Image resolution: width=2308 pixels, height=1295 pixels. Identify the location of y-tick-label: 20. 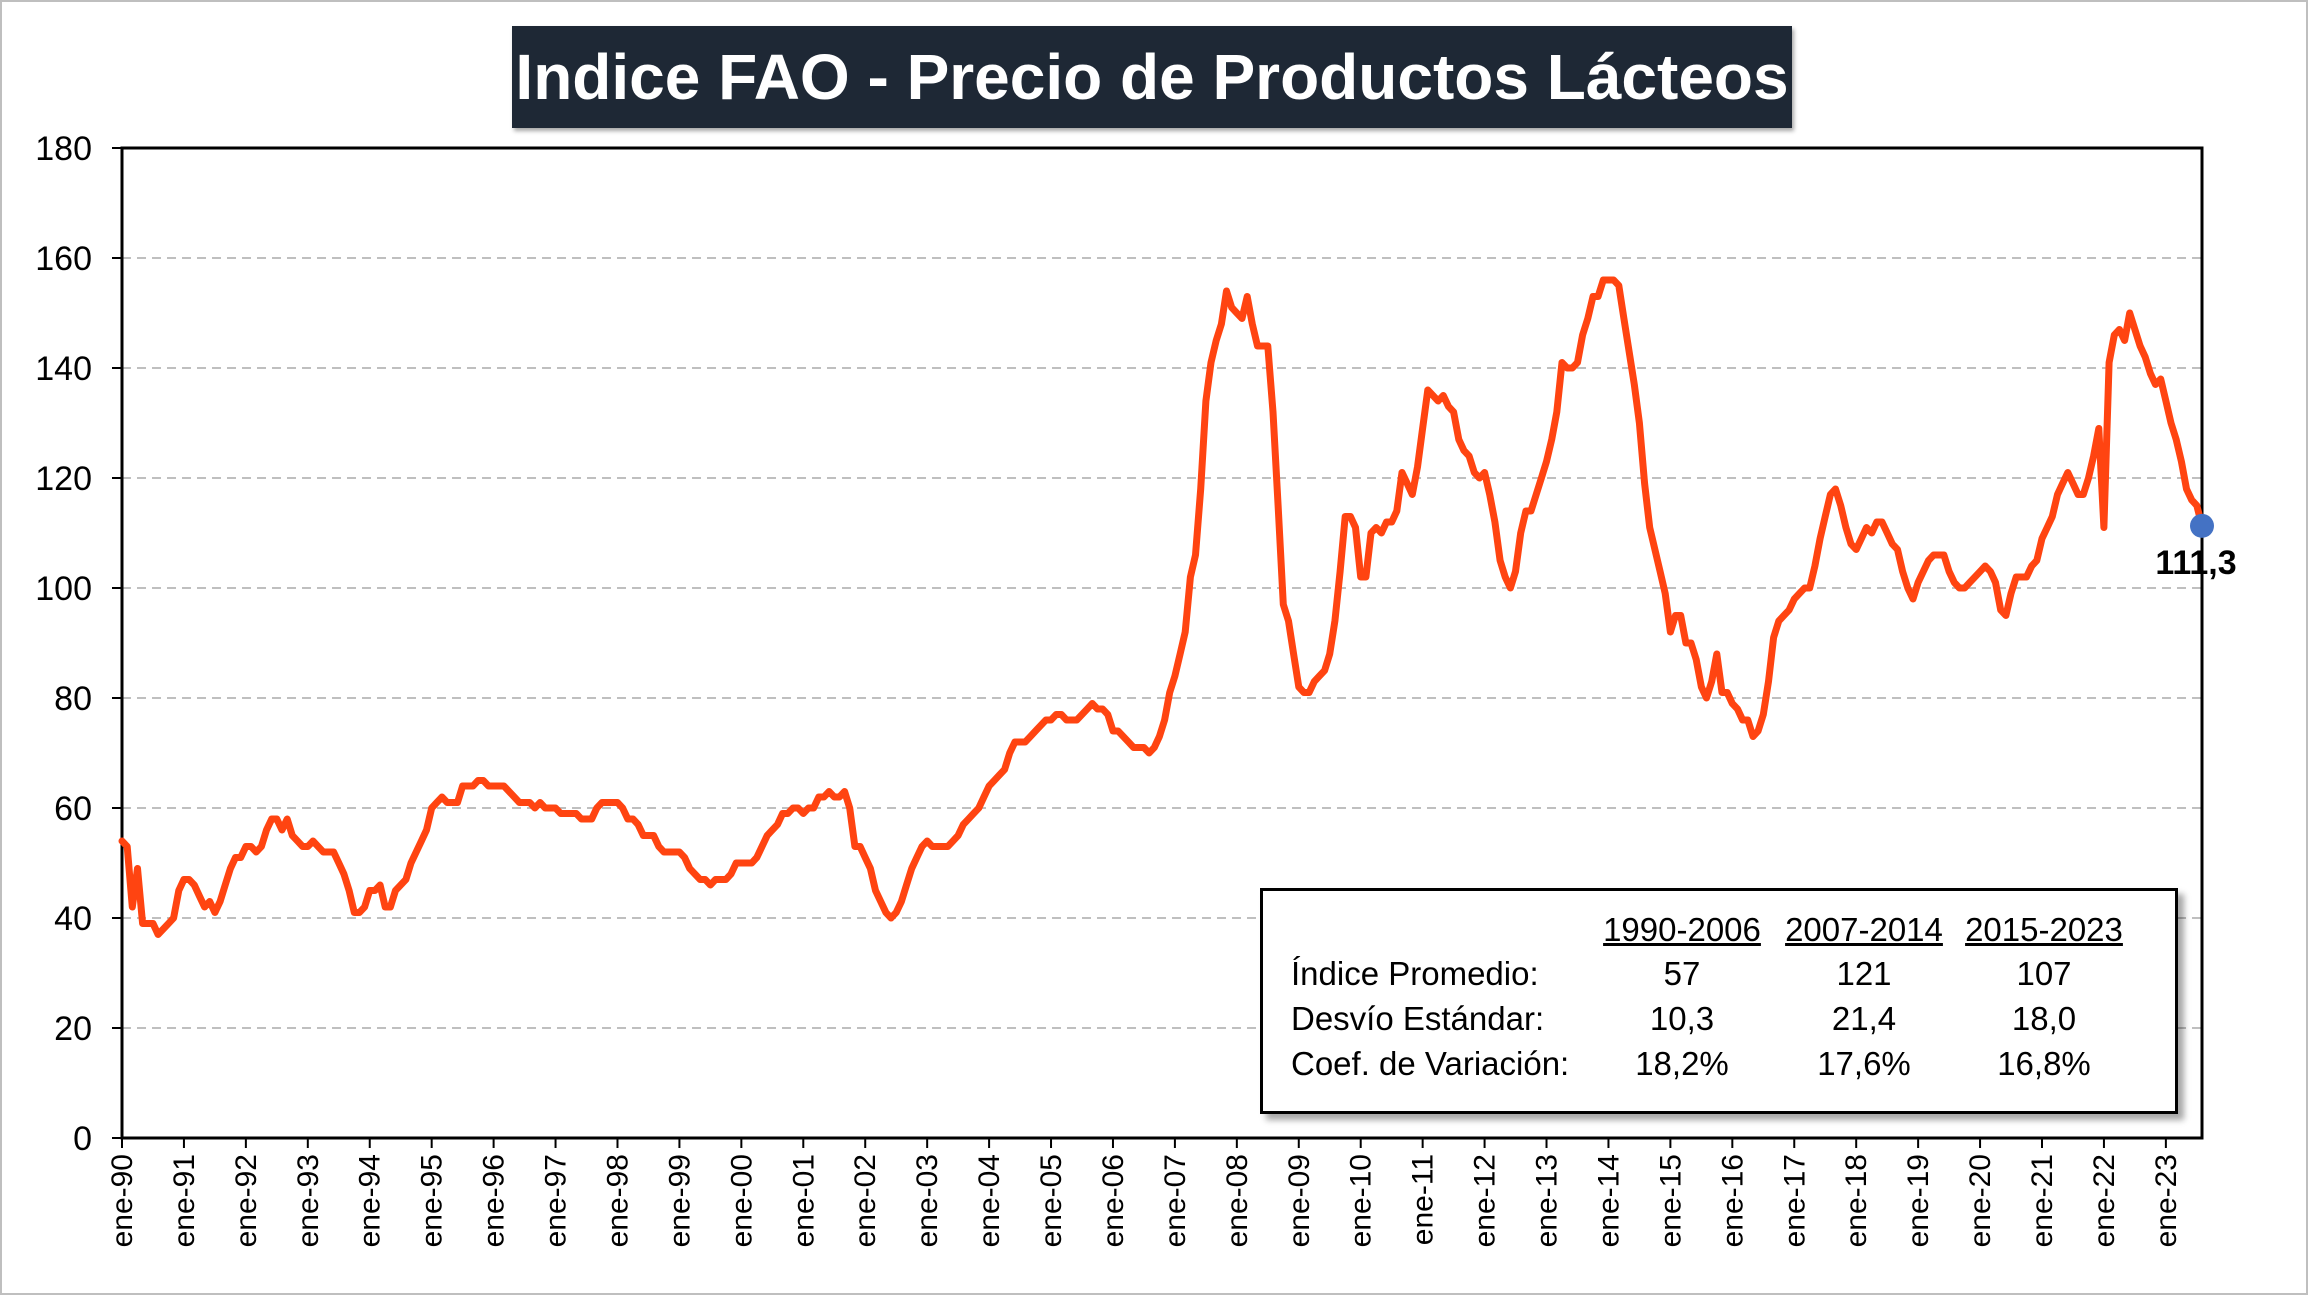
(73, 1029).